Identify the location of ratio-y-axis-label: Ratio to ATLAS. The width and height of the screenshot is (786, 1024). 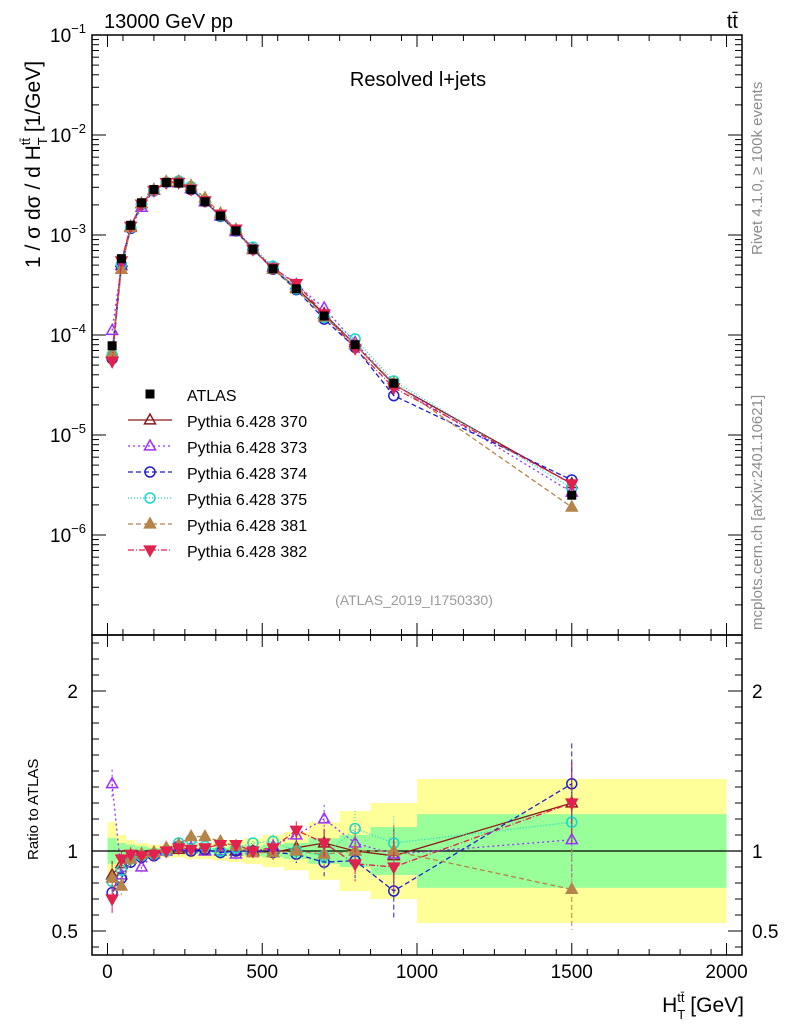
(33, 809).